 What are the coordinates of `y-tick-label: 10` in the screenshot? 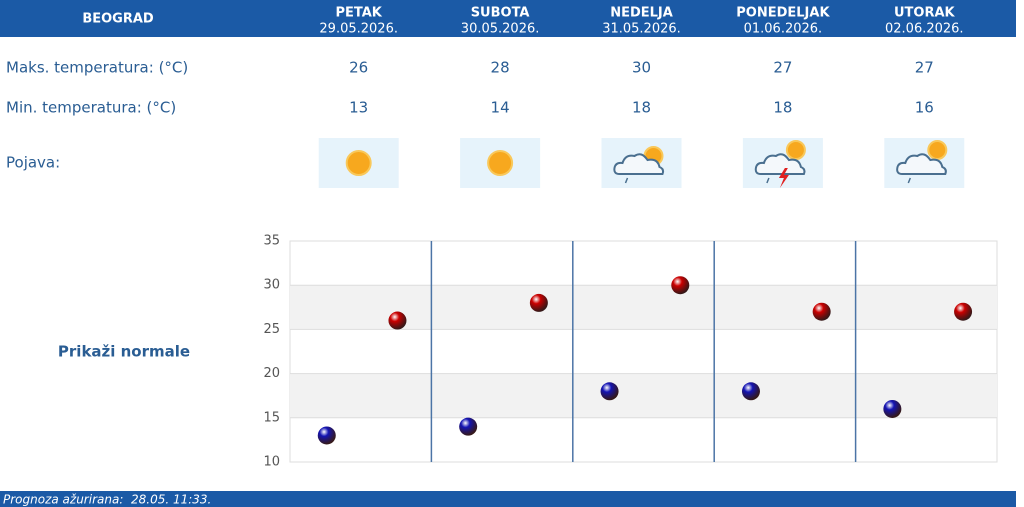 It's located at (271, 462).